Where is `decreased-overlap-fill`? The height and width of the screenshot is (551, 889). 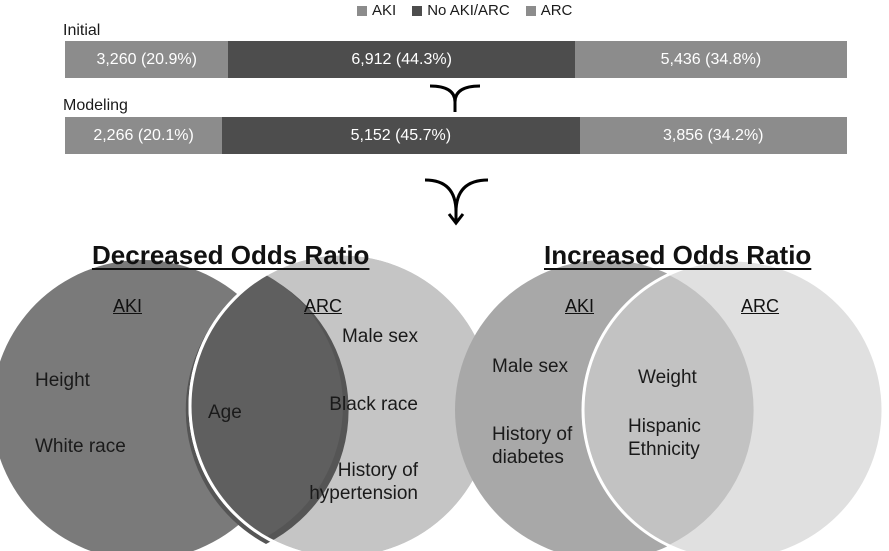
decreased-overlap-fill is located at coordinates (267, 406).